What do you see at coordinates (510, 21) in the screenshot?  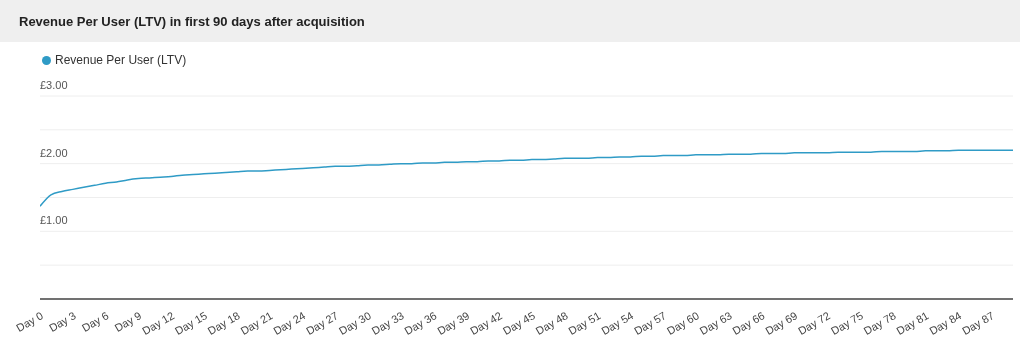 I see `chart-title: Revenue Per User (LTV) in first 90 days after acquisition` at bounding box center [510, 21].